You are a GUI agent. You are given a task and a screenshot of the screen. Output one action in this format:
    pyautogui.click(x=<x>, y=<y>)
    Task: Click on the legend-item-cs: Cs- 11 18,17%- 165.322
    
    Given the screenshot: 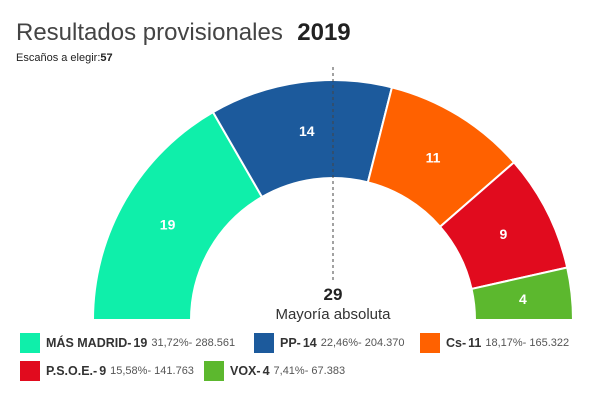 What is the action you would take?
    pyautogui.click(x=494, y=343)
    